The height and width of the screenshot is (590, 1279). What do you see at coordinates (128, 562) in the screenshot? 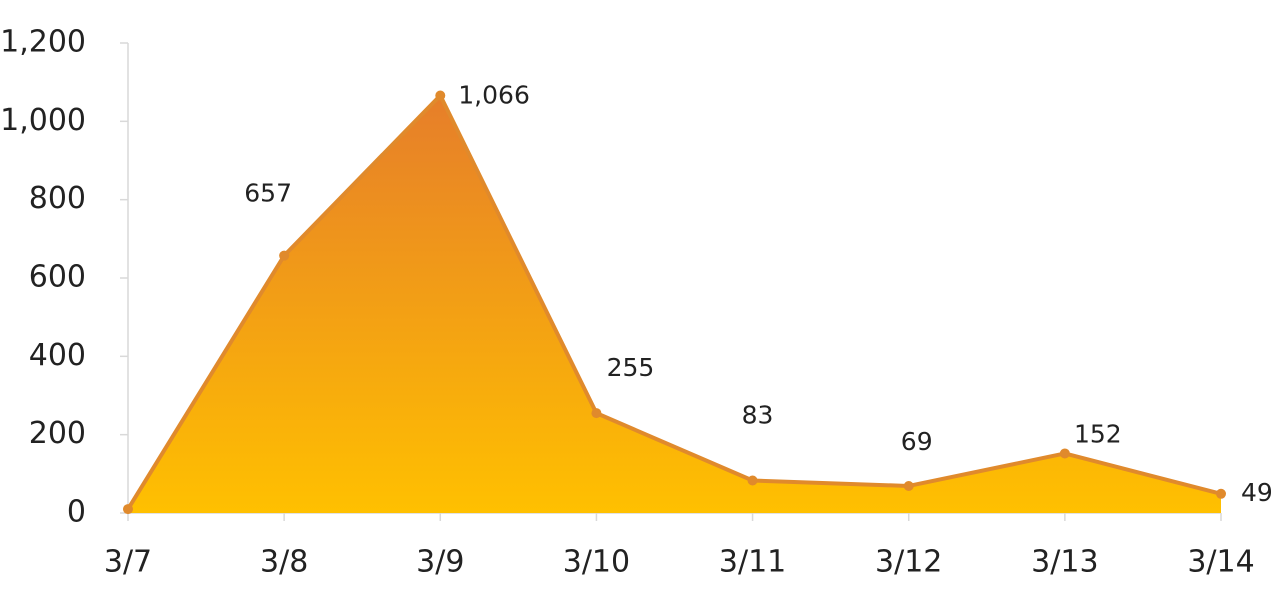
I see `x-tick-label: 3/7` at bounding box center [128, 562].